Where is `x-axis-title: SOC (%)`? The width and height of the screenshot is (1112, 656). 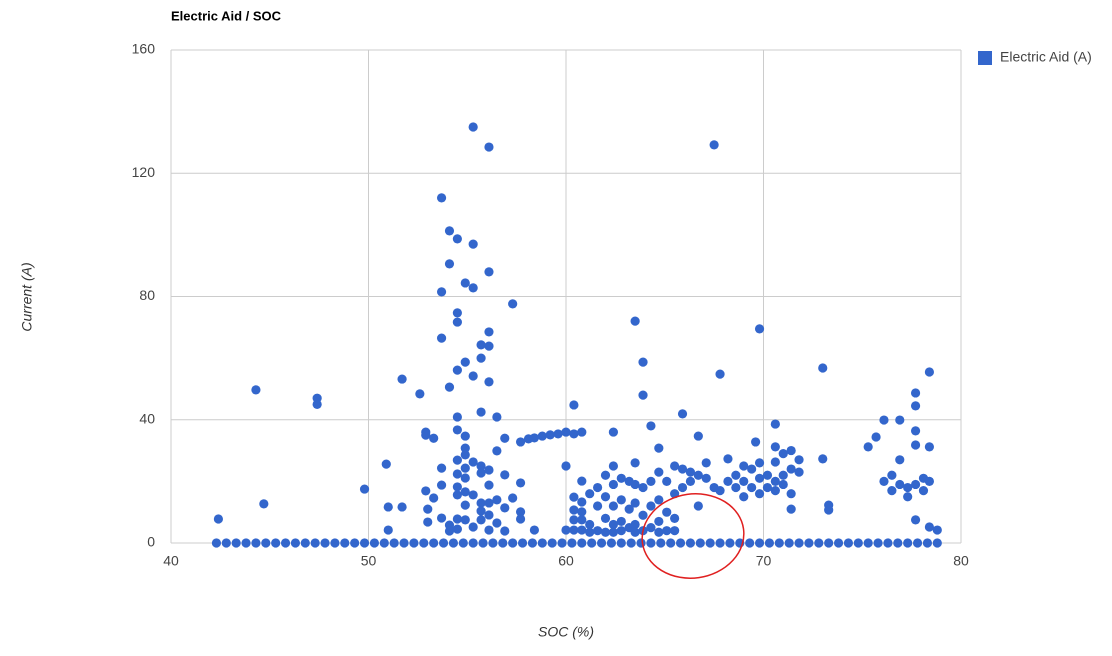
x-axis-title: SOC (%) is located at coordinates (566, 632).